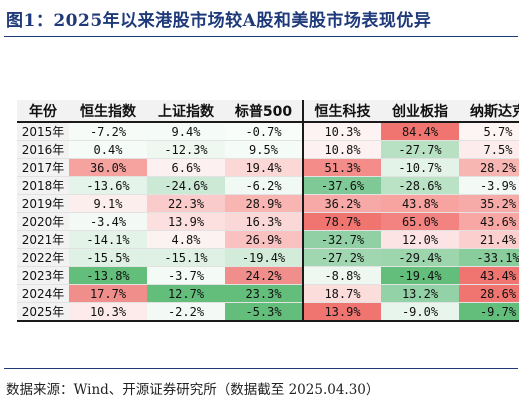 Image resolution: width=522 pixels, height=406 pixels. Describe the element at coordinates (43, 312) in the screenshot. I see `year-cell: 2025年` at that location.